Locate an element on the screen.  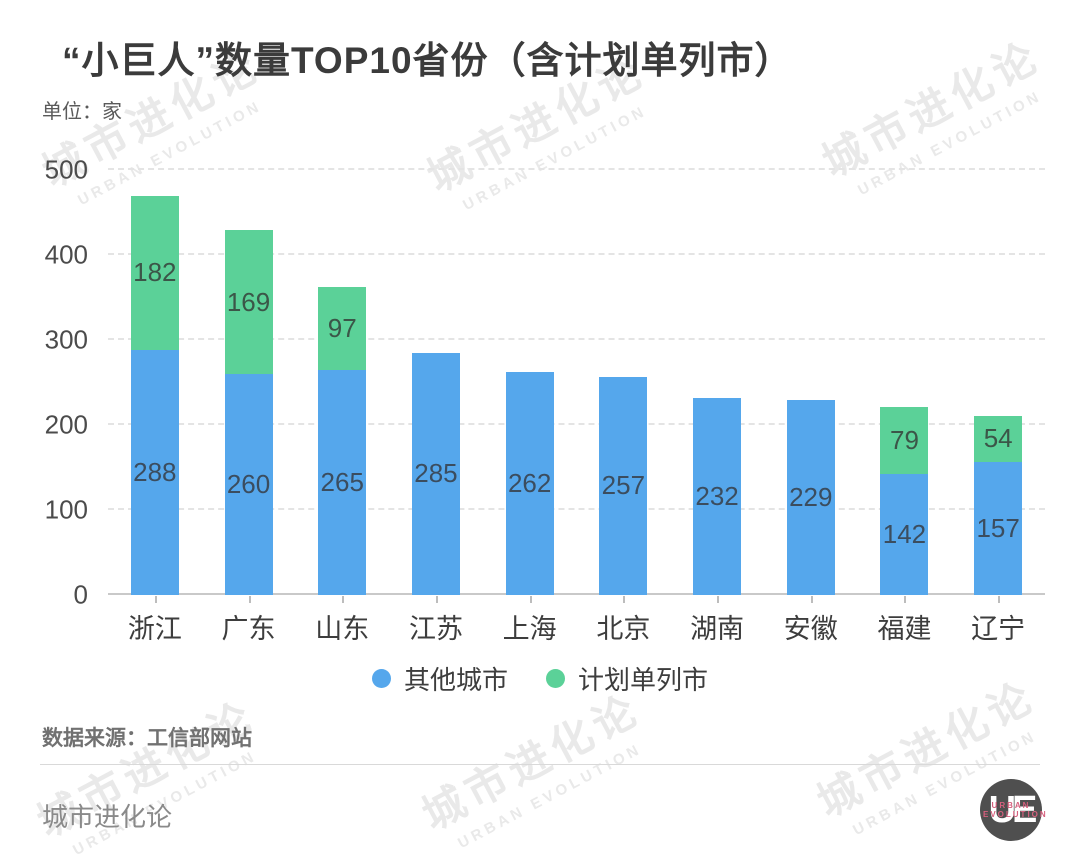
bar-stack: 285 is located at coordinates (435, 473).